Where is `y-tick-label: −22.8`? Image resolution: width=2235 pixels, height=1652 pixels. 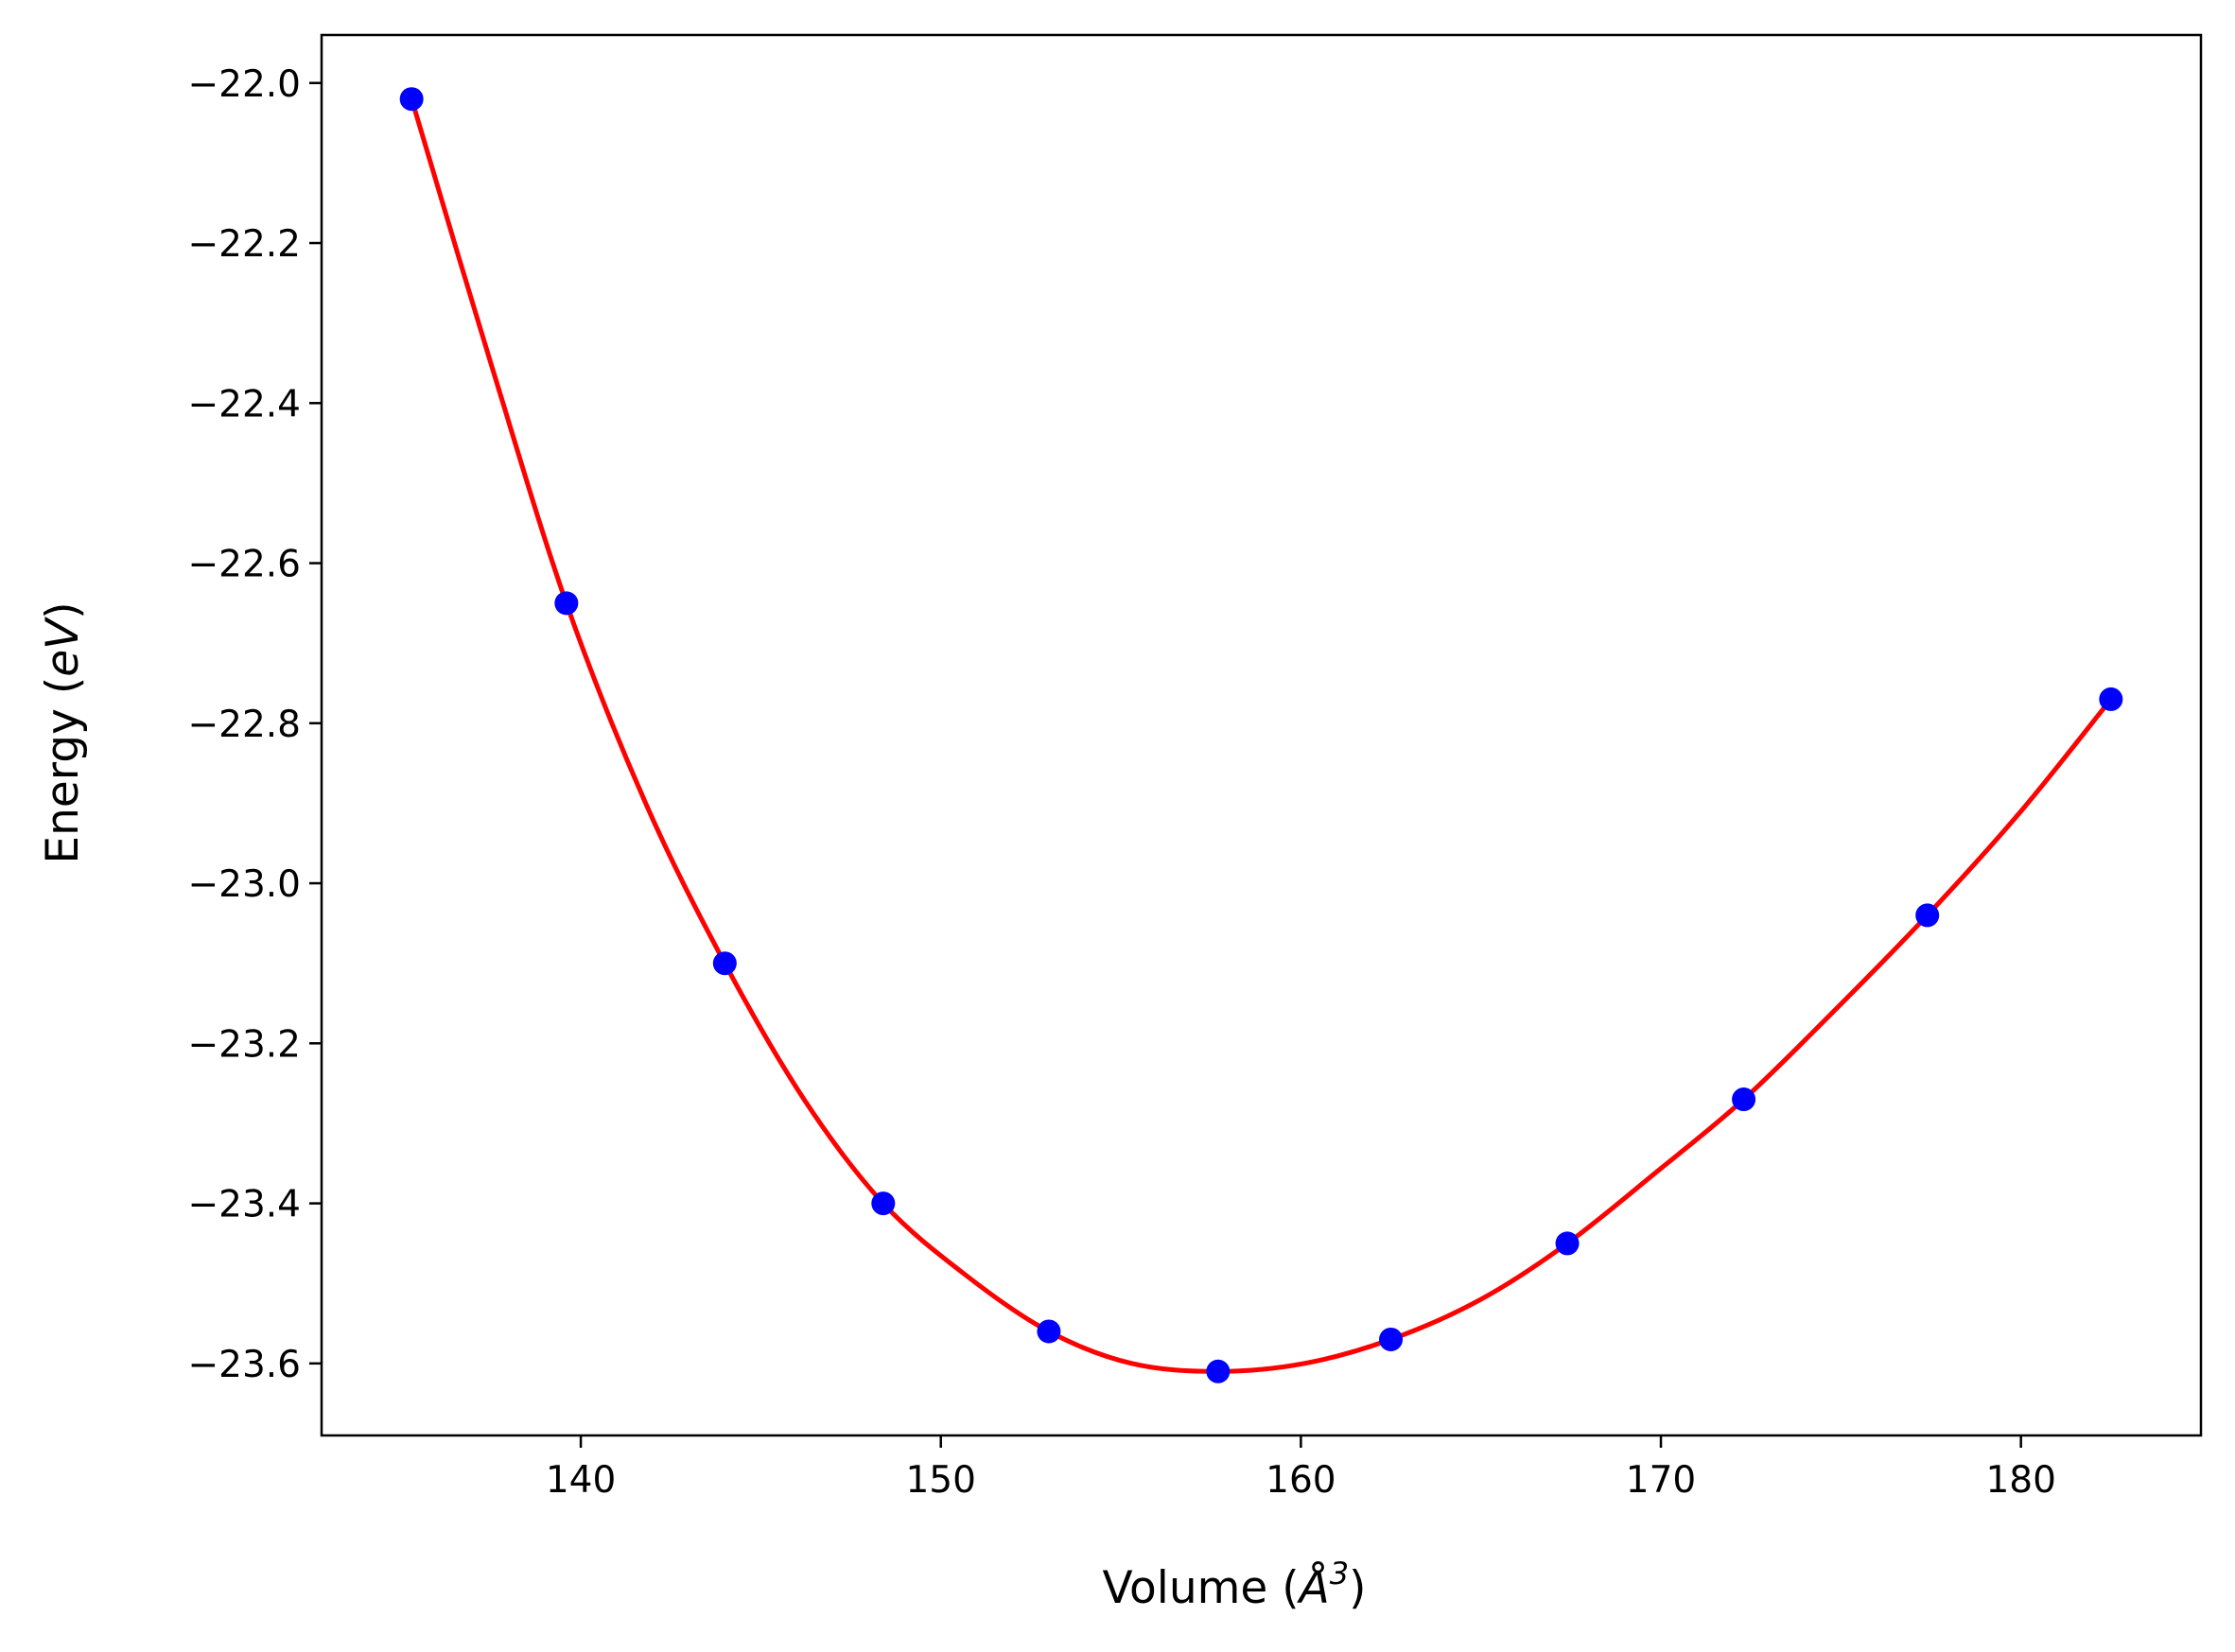 y-tick-label: −22.8 is located at coordinates (244, 725).